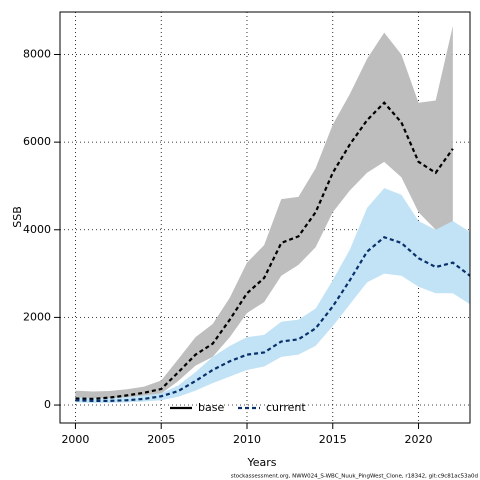 The height and width of the screenshot is (480, 480). What do you see at coordinates (286, 407) in the screenshot?
I see `legend-label: current` at bounding box center [286, 407].